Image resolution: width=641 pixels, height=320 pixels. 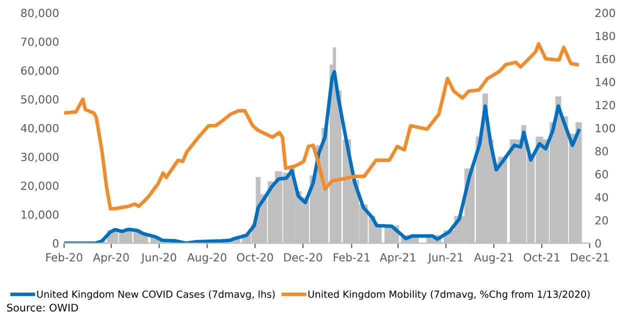 I want to click on y-tick-label: 0, so click(x=55, y=243).